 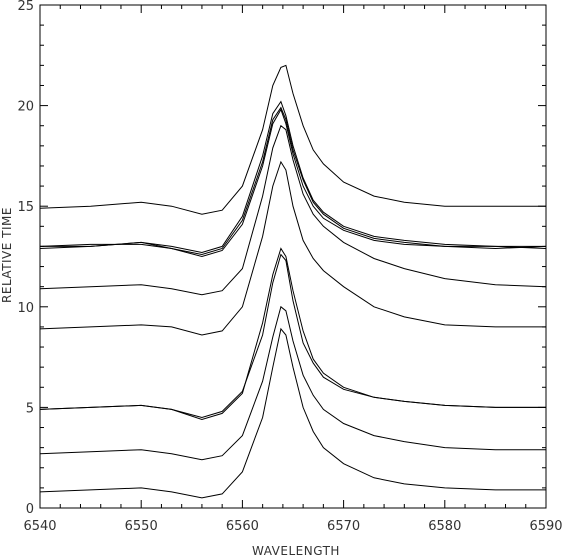 I want to click on x-tick-label: 6590, so click(x=545, y=526).